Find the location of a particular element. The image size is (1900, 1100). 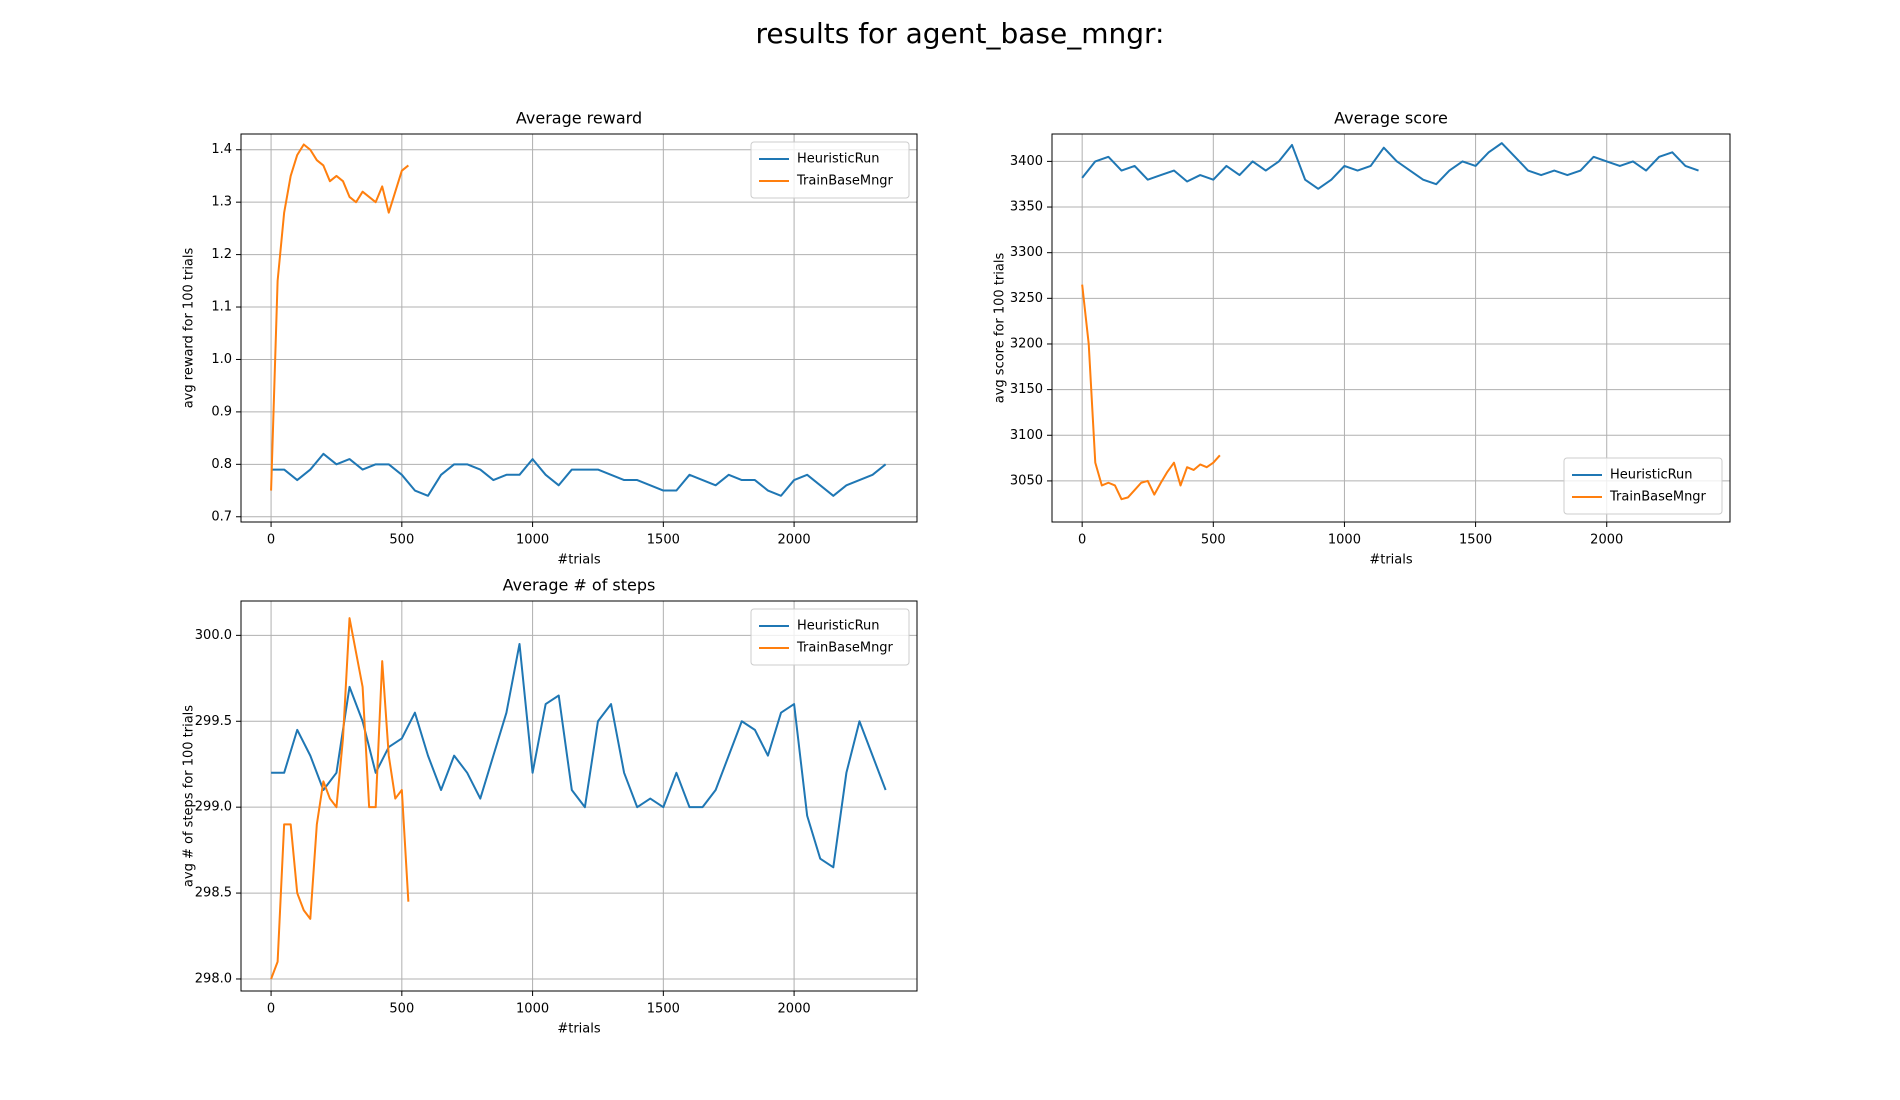

y-tick-label: 1.1 is located at coordinates (221, 307).